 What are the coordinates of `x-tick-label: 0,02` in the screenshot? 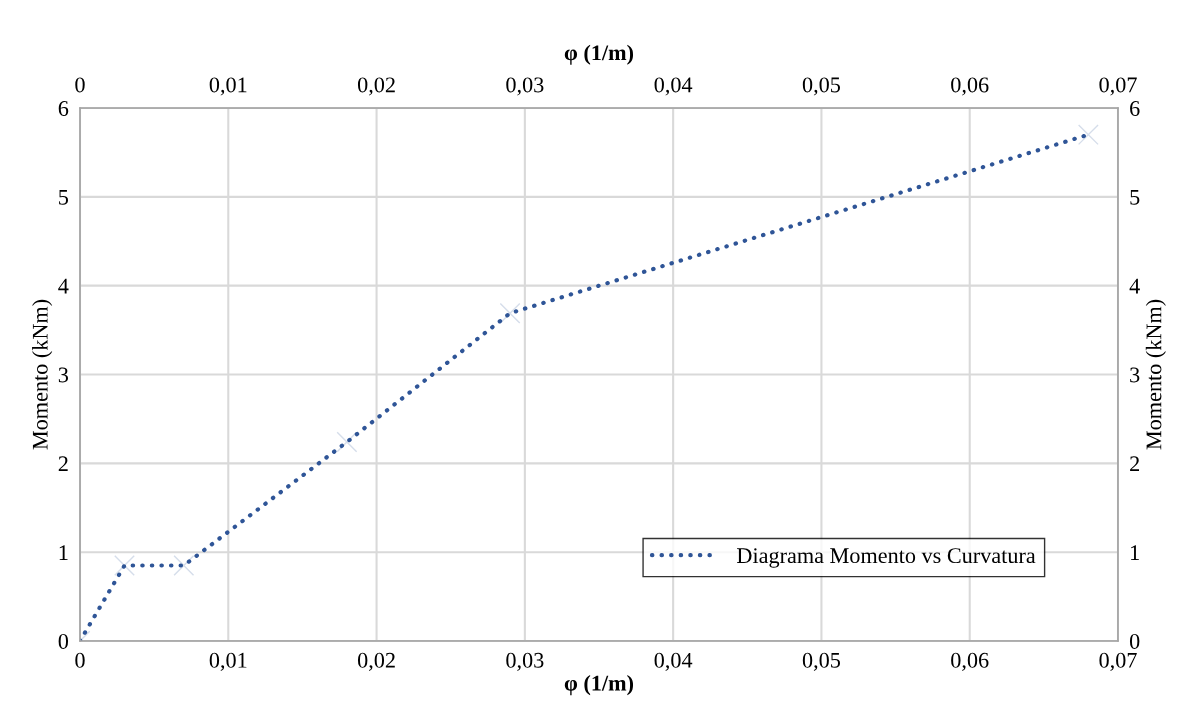 It's located at (376, 661).